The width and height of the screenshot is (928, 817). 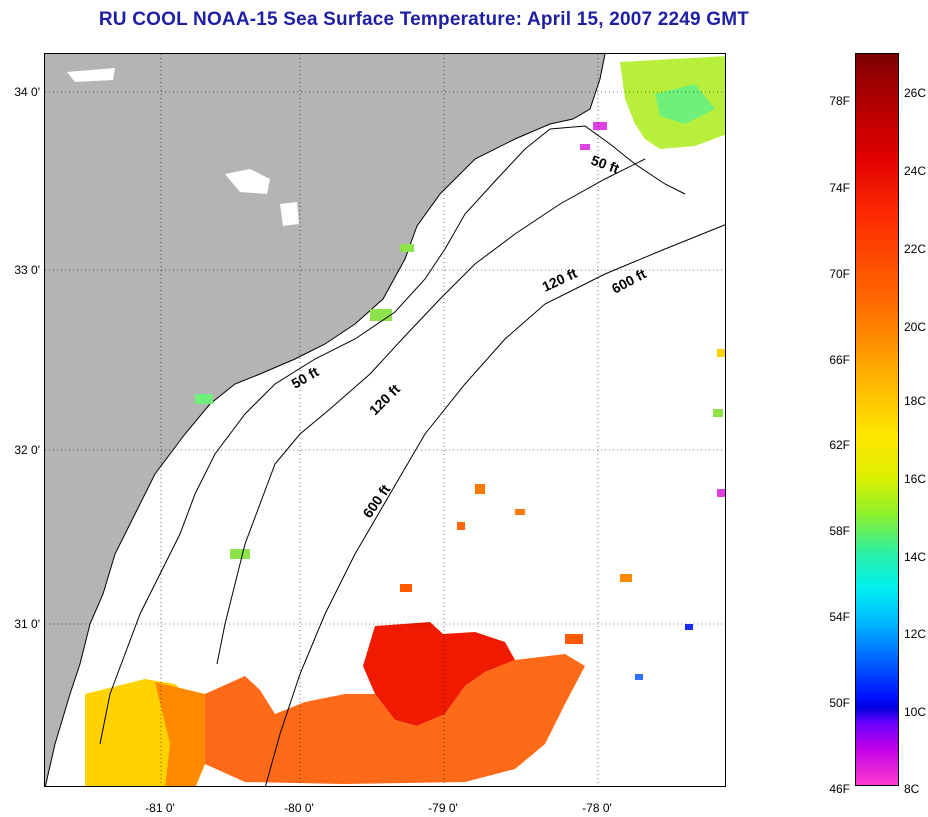 What do you see at coordinates (443, 808) in the screenshot?
I see `lon-label-79: -79 0'` at bounding box center [443, 808].